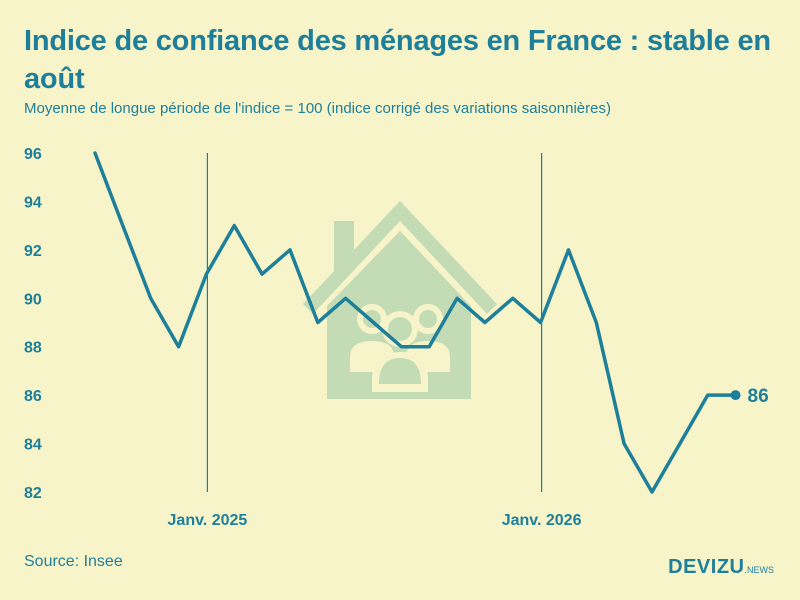  Describe the element at coordinates (758, 396) in the screenshot. I see `end-value-label: 86` at that location.